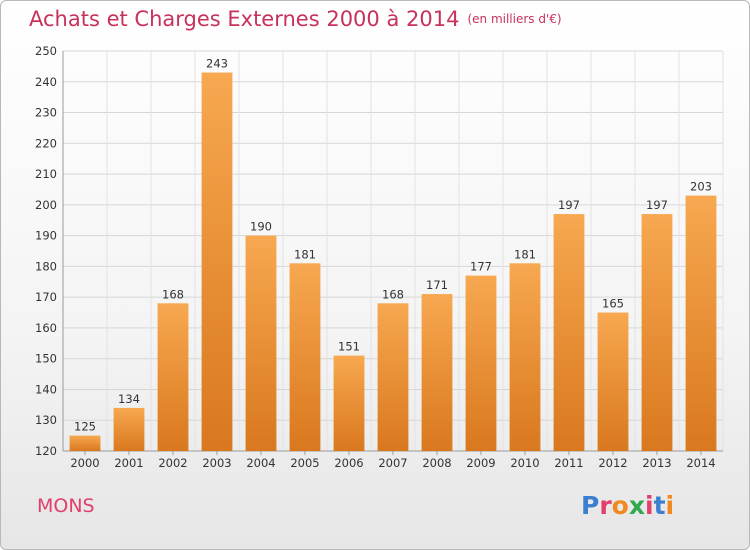 The image size is (750, 550). I want to click on x-tick-label: 2013, so click(656, 463).